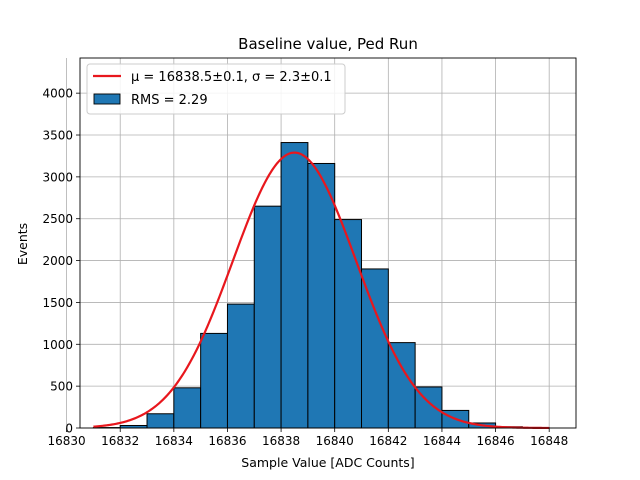  I want to click on x-tick-label: 16834, so click(174, 441).